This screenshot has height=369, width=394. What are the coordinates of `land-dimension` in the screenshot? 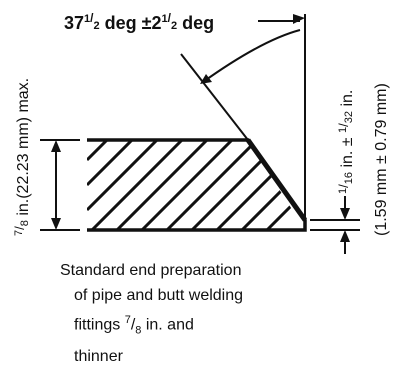 It's located at (335, 225).